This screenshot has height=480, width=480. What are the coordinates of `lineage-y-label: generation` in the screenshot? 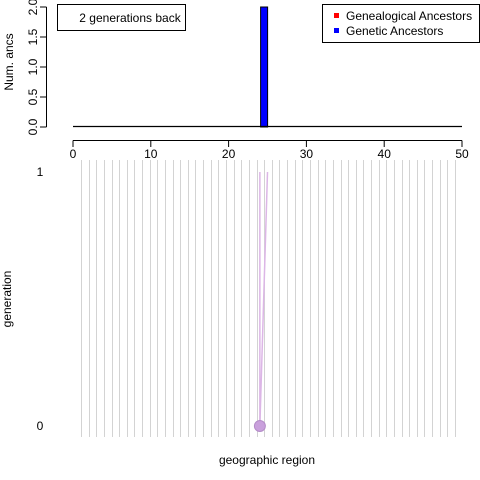 It's located at (7, 299).